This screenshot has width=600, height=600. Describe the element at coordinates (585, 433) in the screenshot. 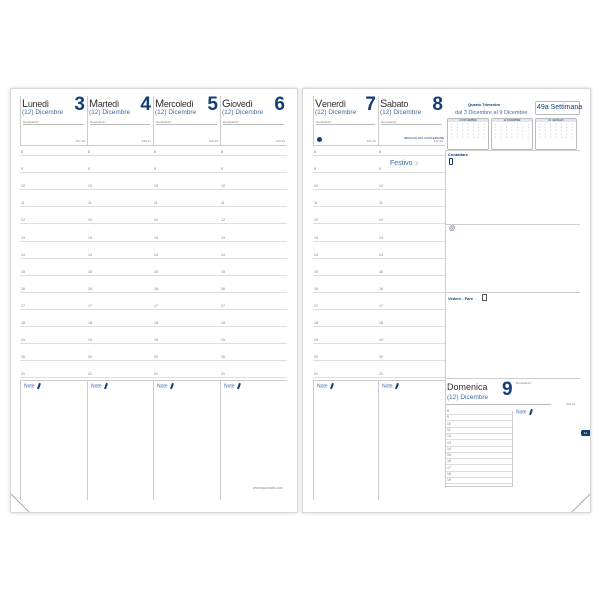

I see `month-tab: 12` at that location.